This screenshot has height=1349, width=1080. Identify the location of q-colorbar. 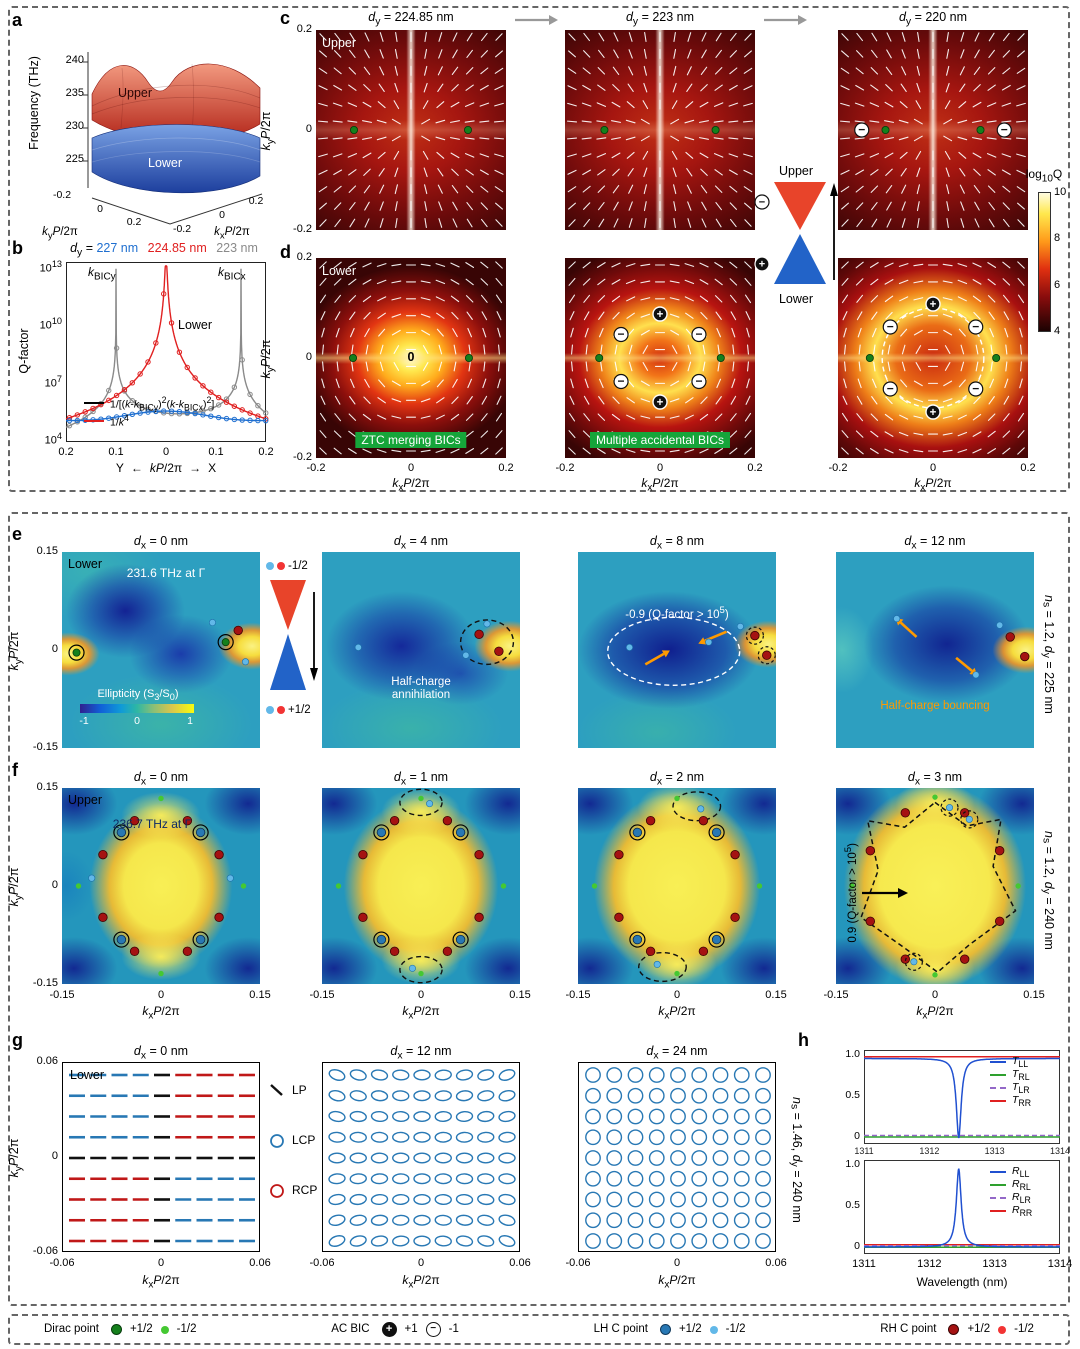
(1044, 262).